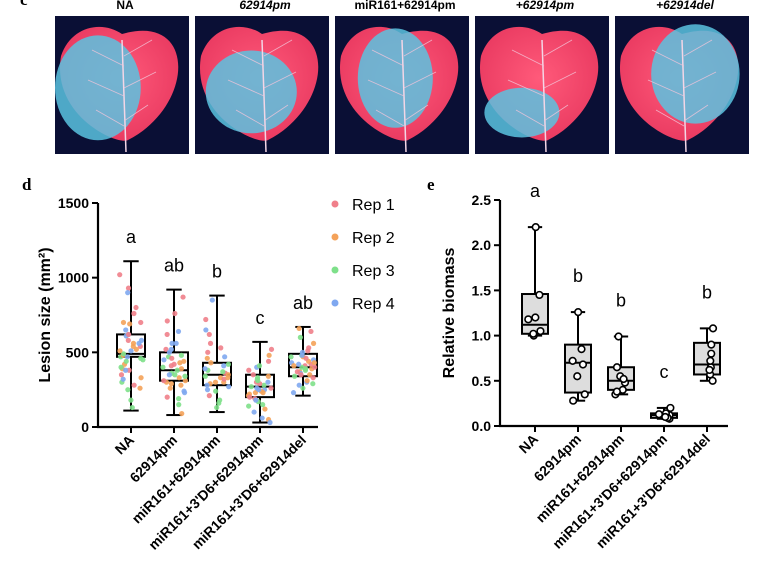 This screenshot has height=576, width=768. What do you see at coordinates (685, 6) in the screenshot?
I see `leaf-label-5: +62914del` at bounding box center [685, 6].